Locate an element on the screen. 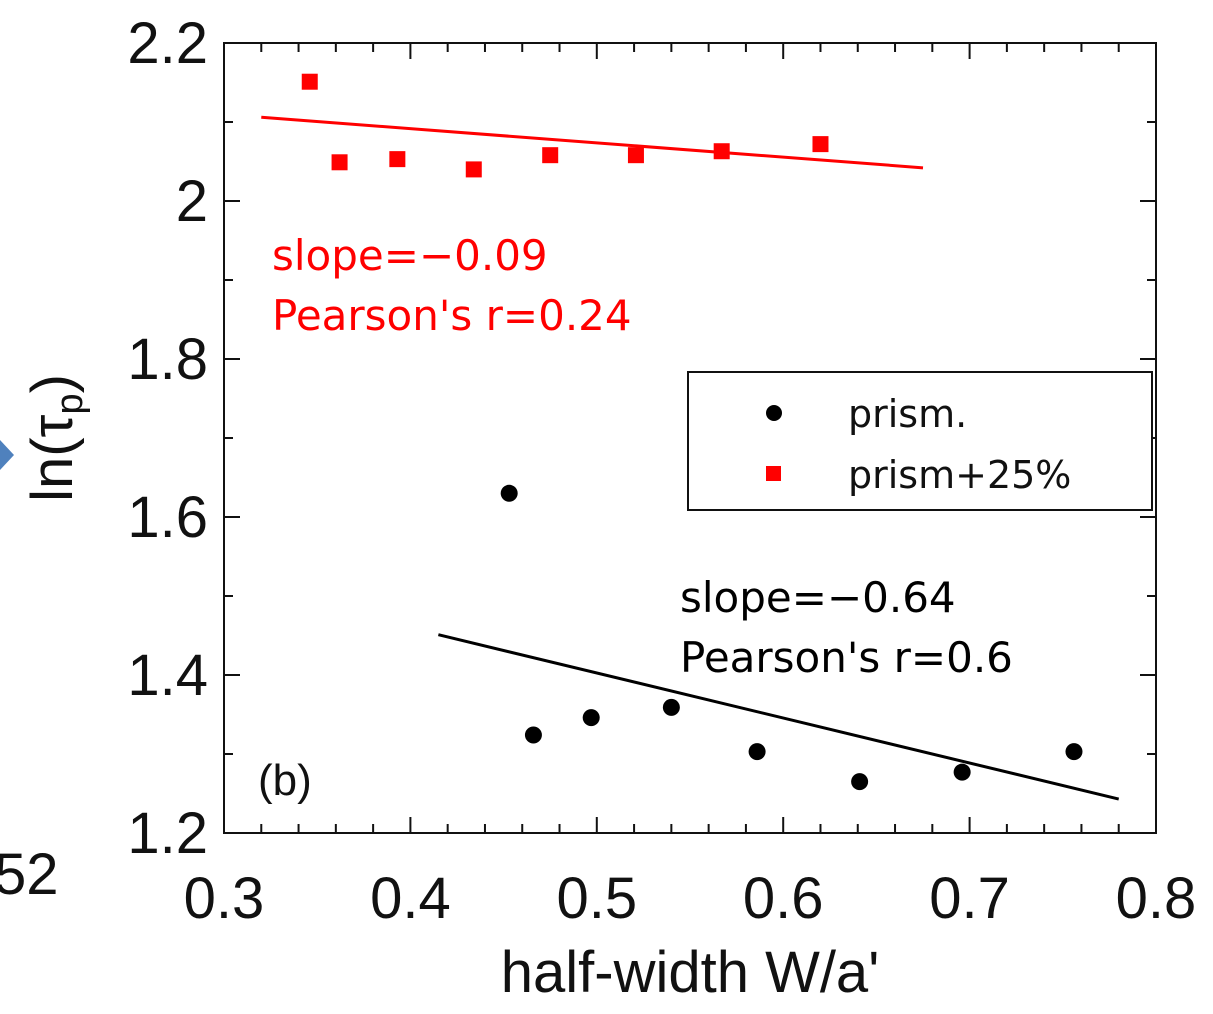 Image resolution: width=1213 pixels, height=1014 pixels. y-tick-label: 1.4 is located at coordinates (167, 675).